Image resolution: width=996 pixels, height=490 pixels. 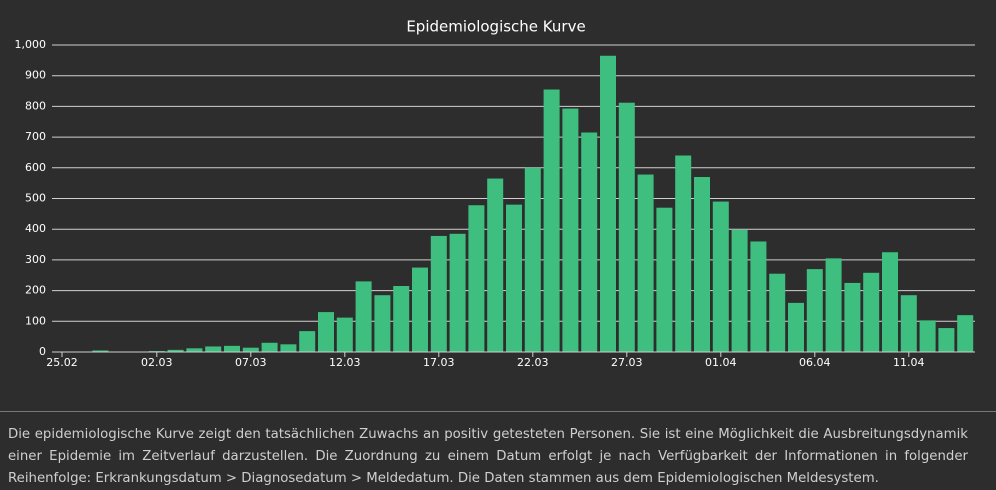 I want to click on x-tick-label: 01.04, so click(x=721, y=362).